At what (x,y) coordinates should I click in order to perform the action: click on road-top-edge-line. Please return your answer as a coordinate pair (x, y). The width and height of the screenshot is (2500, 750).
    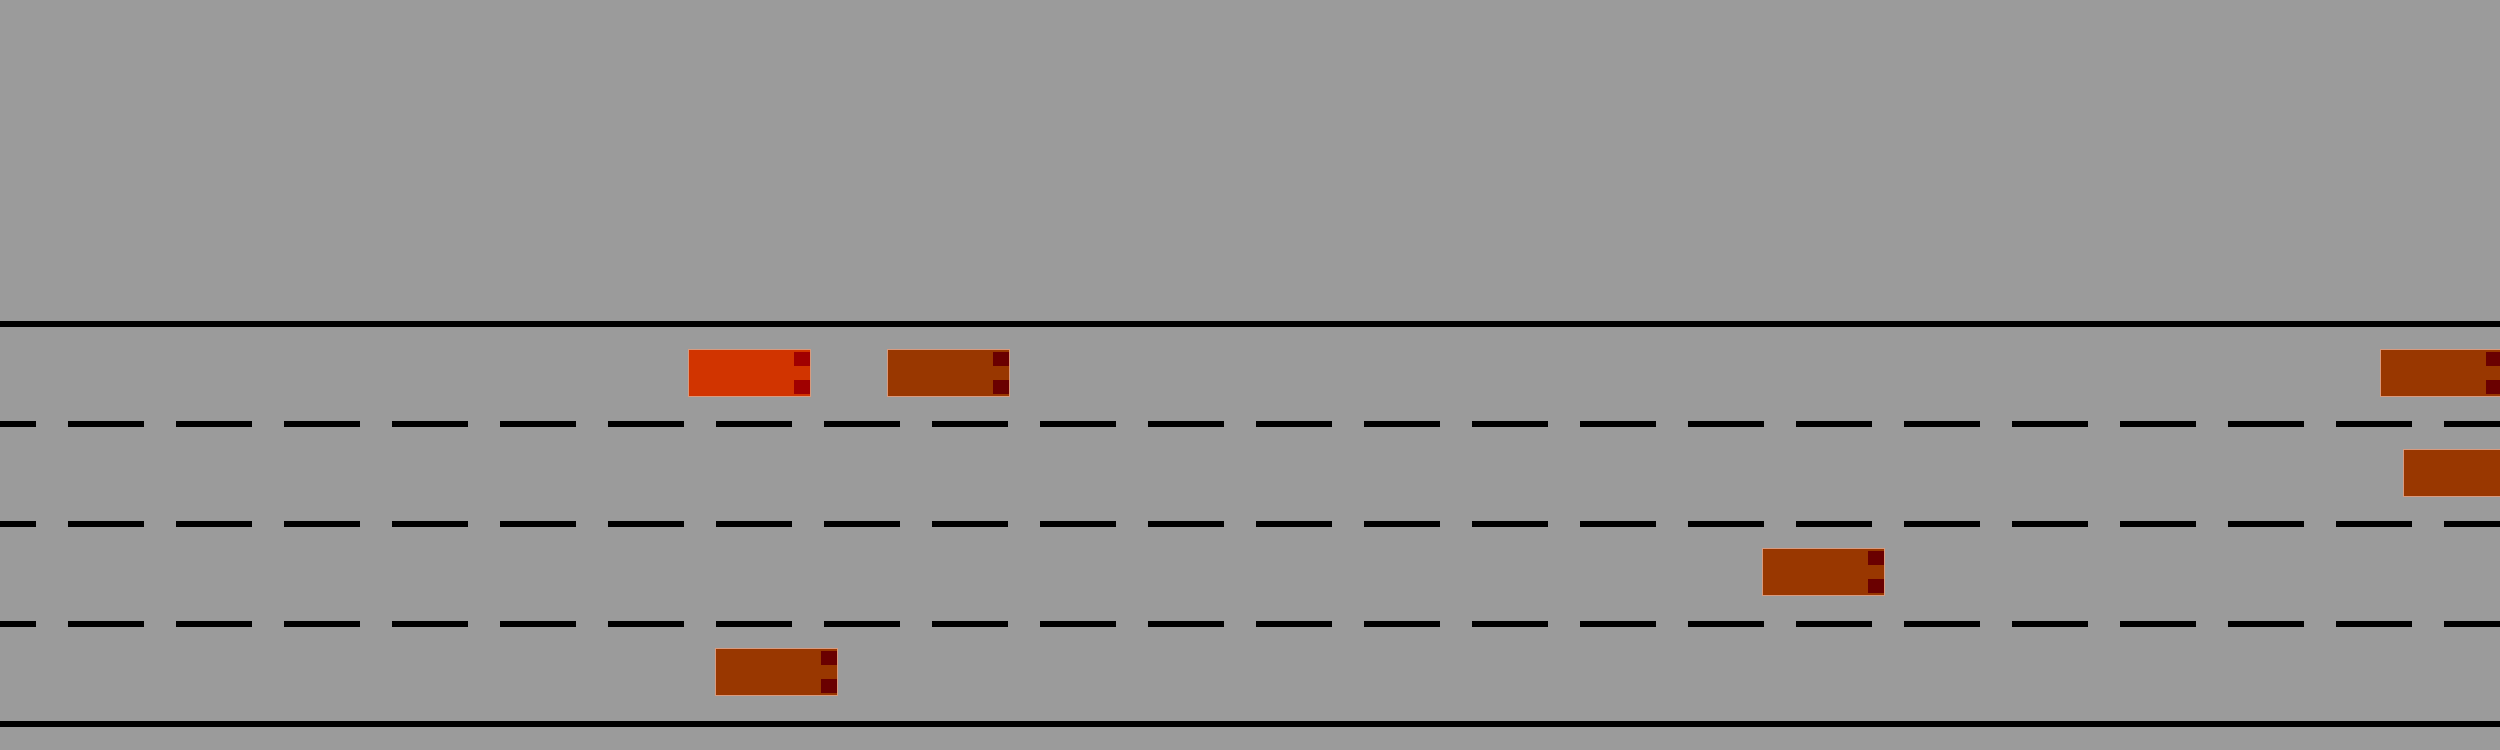
    Looking at the image, I should click on (1250, 324).